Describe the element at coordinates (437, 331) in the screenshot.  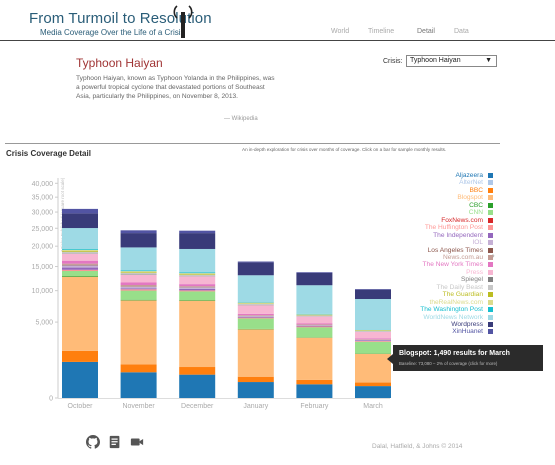
I see `legend-item: XinHuanet` at that location.